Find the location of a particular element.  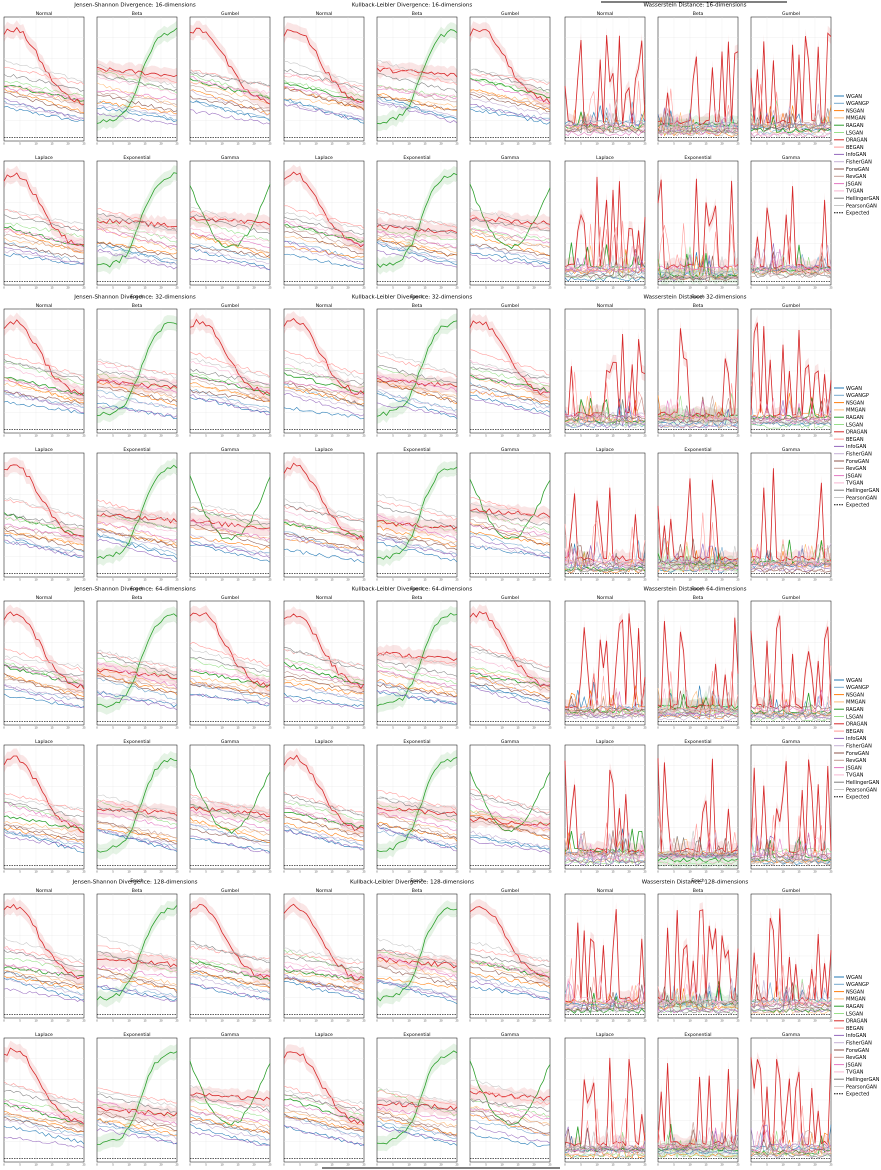

panel-2-0-8: Gumbel 0 5 10 15 20 25 is located at coordinates (791, 662).